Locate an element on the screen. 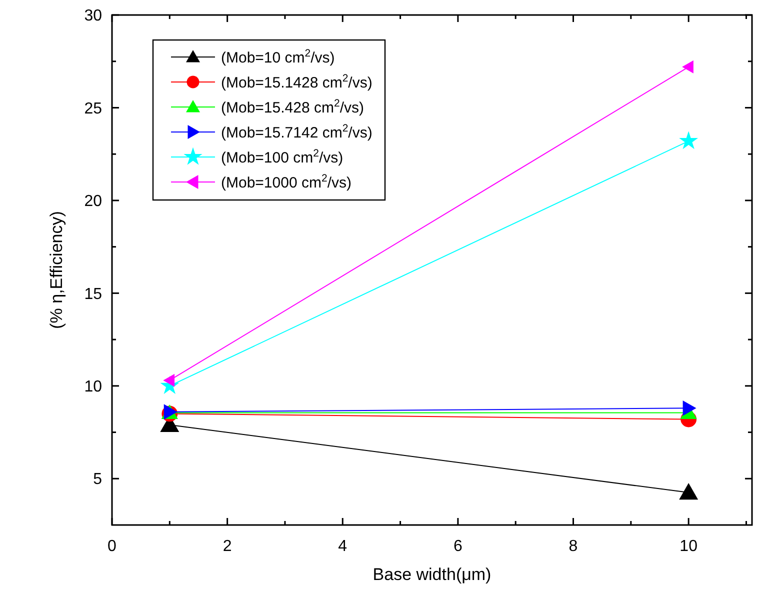  x-axis-title: Base width(μm) is located at coordinates (432, 574).